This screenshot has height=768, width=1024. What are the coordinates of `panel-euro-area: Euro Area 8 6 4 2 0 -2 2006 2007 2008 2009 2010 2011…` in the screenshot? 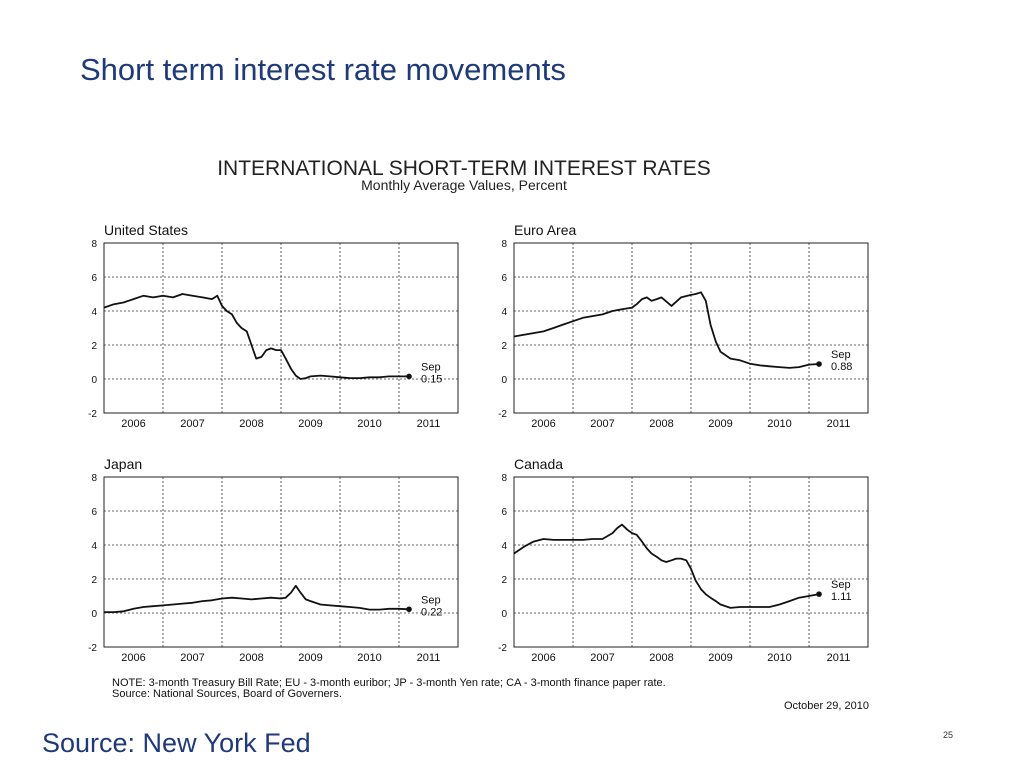 It's located at (683, 326).